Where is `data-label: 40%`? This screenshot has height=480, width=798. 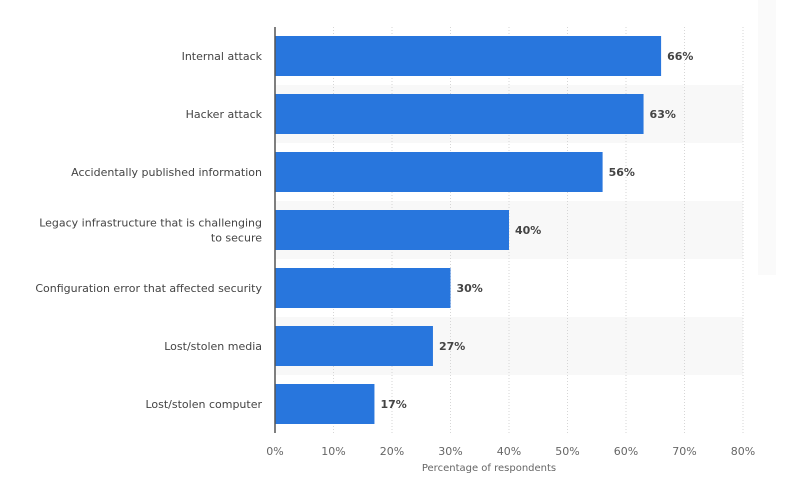 data-label: 40% is located at coordinates (528, 230).